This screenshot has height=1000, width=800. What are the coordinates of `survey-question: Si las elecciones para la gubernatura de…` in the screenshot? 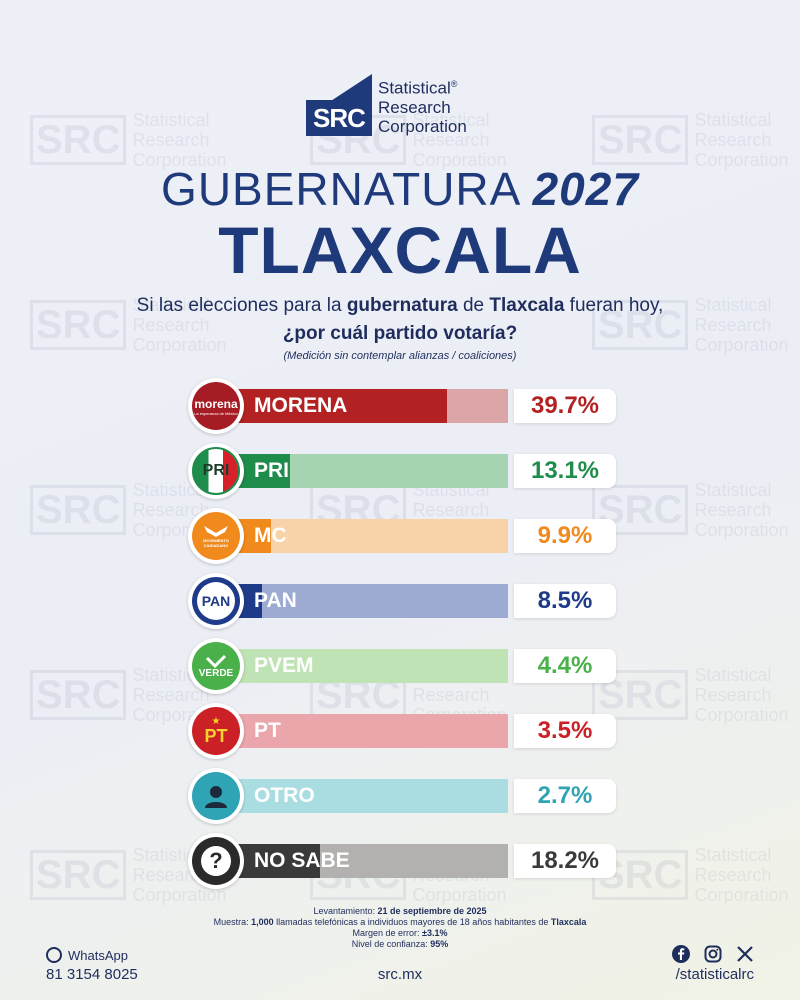 It's located at (400, 320).